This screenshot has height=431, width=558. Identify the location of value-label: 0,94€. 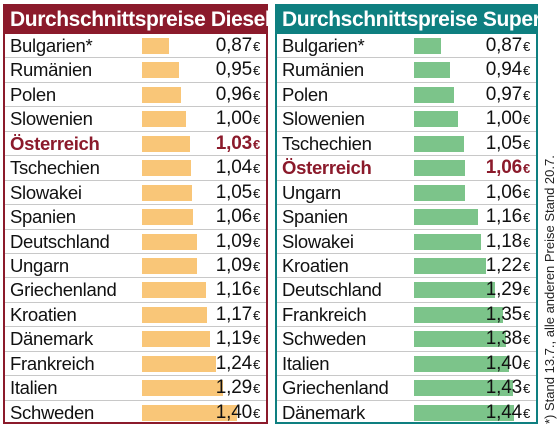
(508, 70).